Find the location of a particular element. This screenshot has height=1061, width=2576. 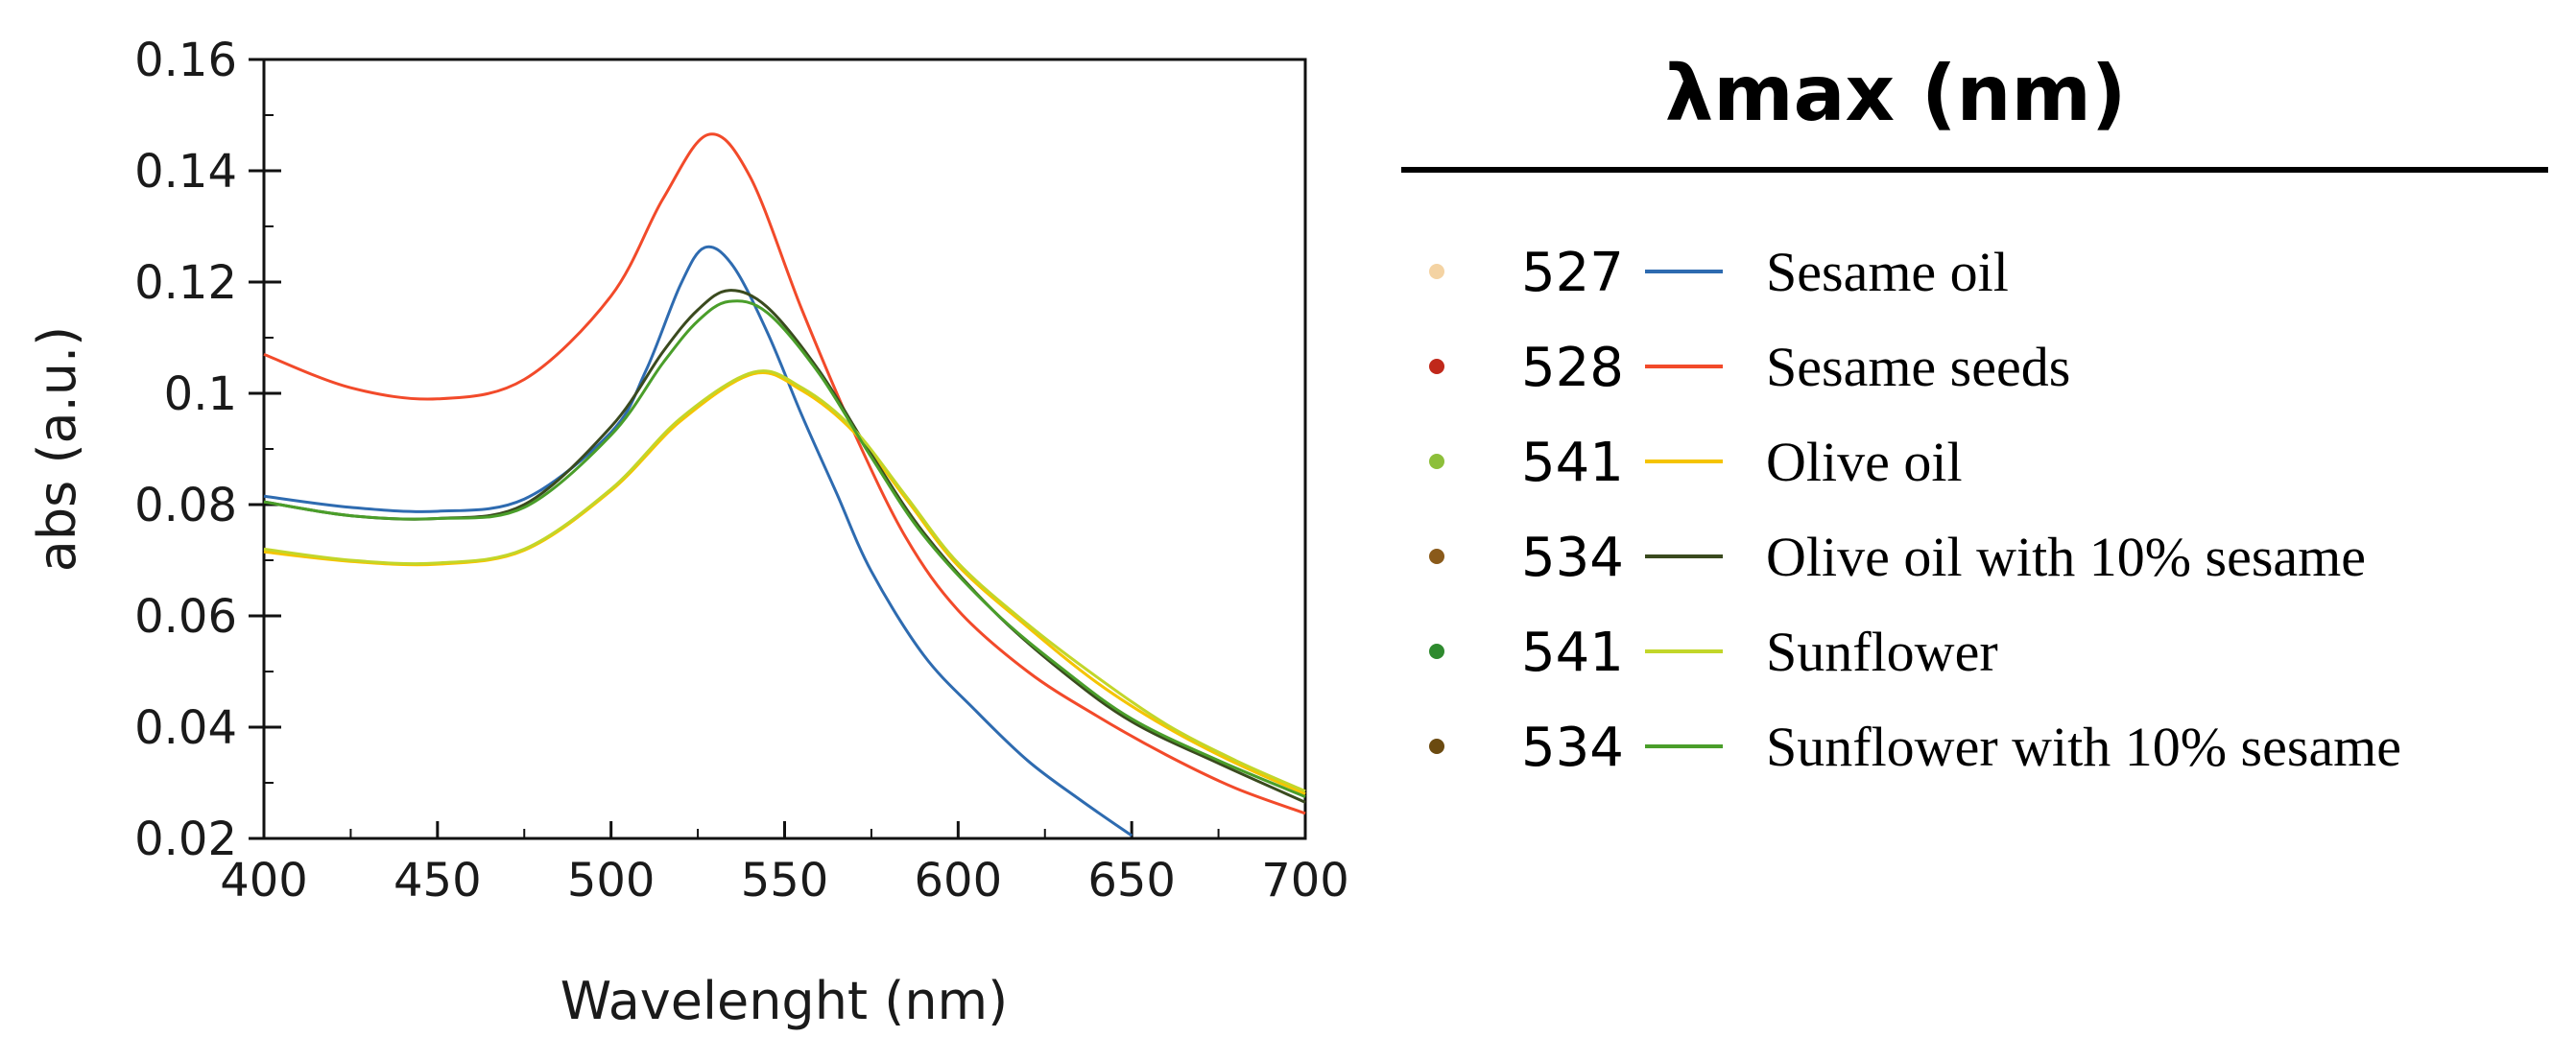

x-tick-label: 500 is located at coordinates (611, 881).